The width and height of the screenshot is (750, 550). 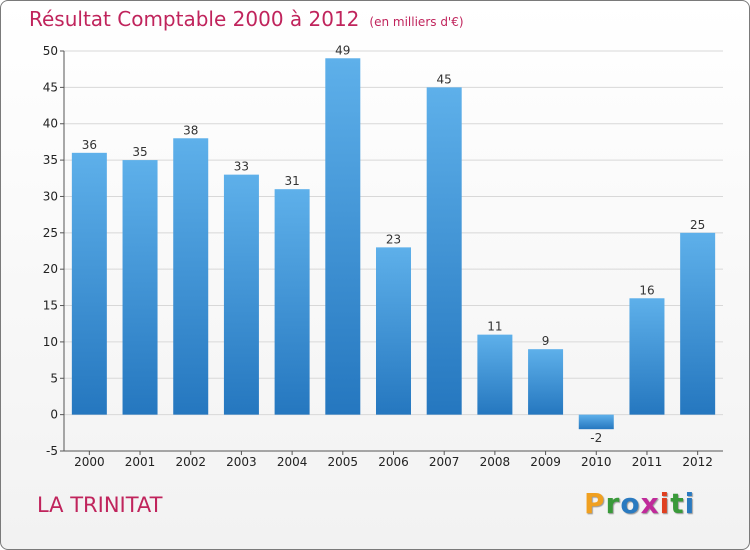 I want to click on logo-letter: P, so click(x=595, y=503).